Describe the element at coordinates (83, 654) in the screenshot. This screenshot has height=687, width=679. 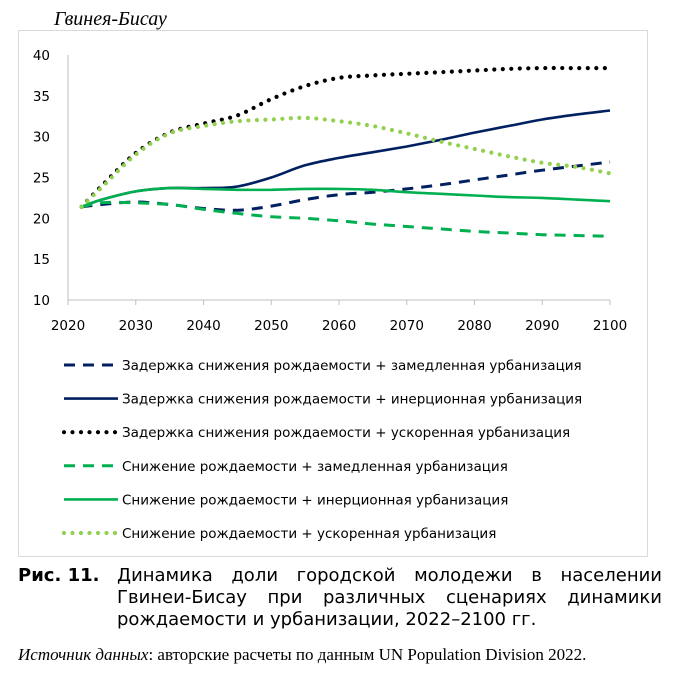
I see `source-label: Источник данных` at that location.